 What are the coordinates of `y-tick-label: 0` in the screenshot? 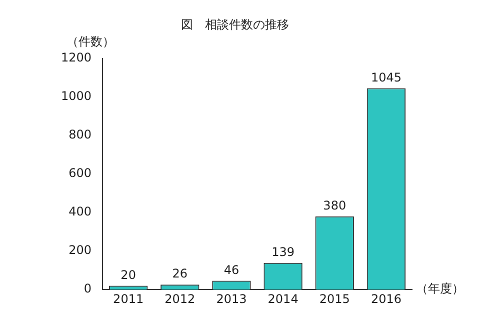 It's located at (88, 289).